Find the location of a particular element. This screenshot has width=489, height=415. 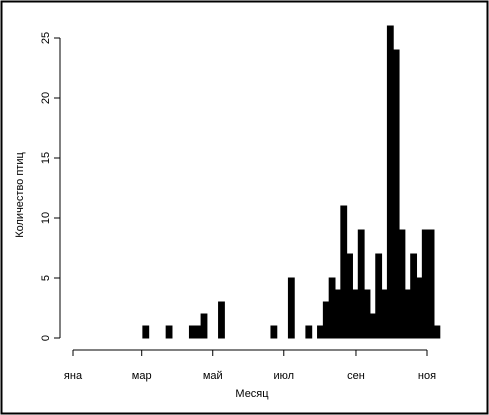

x-tick-label: ноя is located at coordinates (427, 376).